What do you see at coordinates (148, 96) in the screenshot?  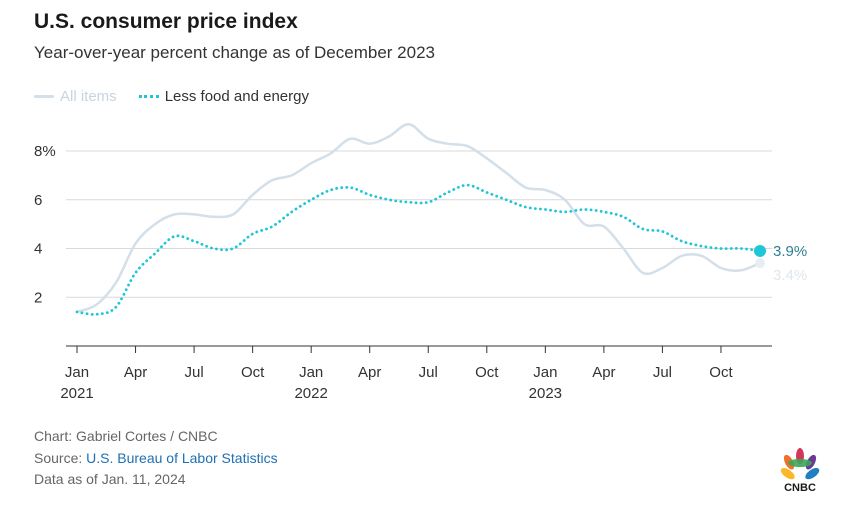 I see `legend-swatch-core` at bounding box center [148, 96].